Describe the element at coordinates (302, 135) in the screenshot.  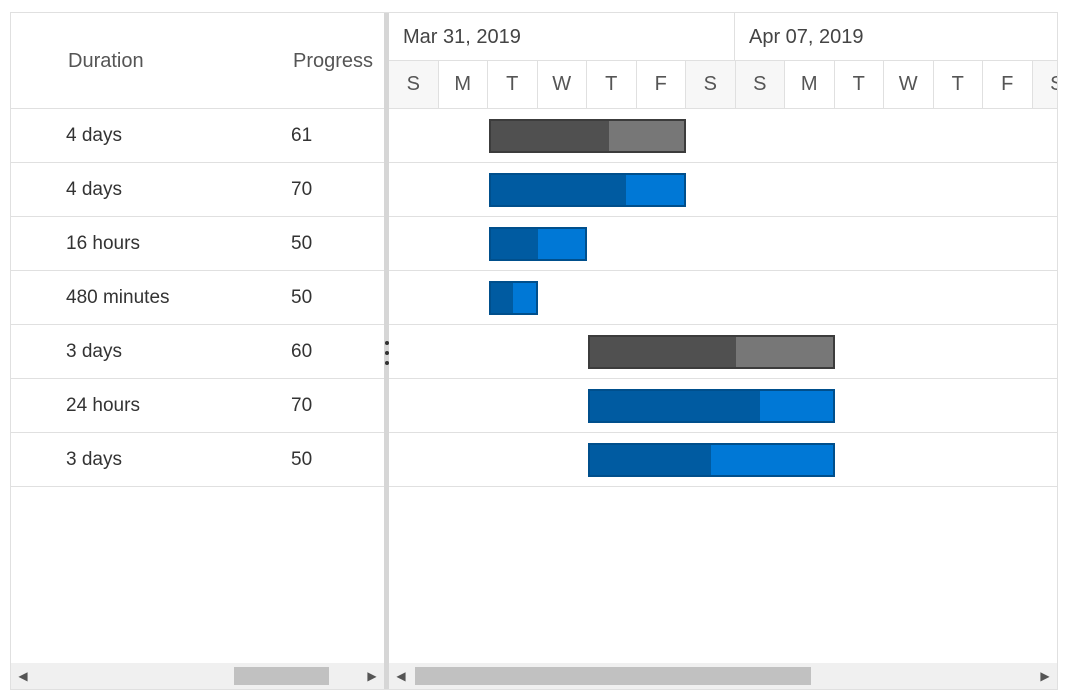
I see `progress-cell: 61` at that location.